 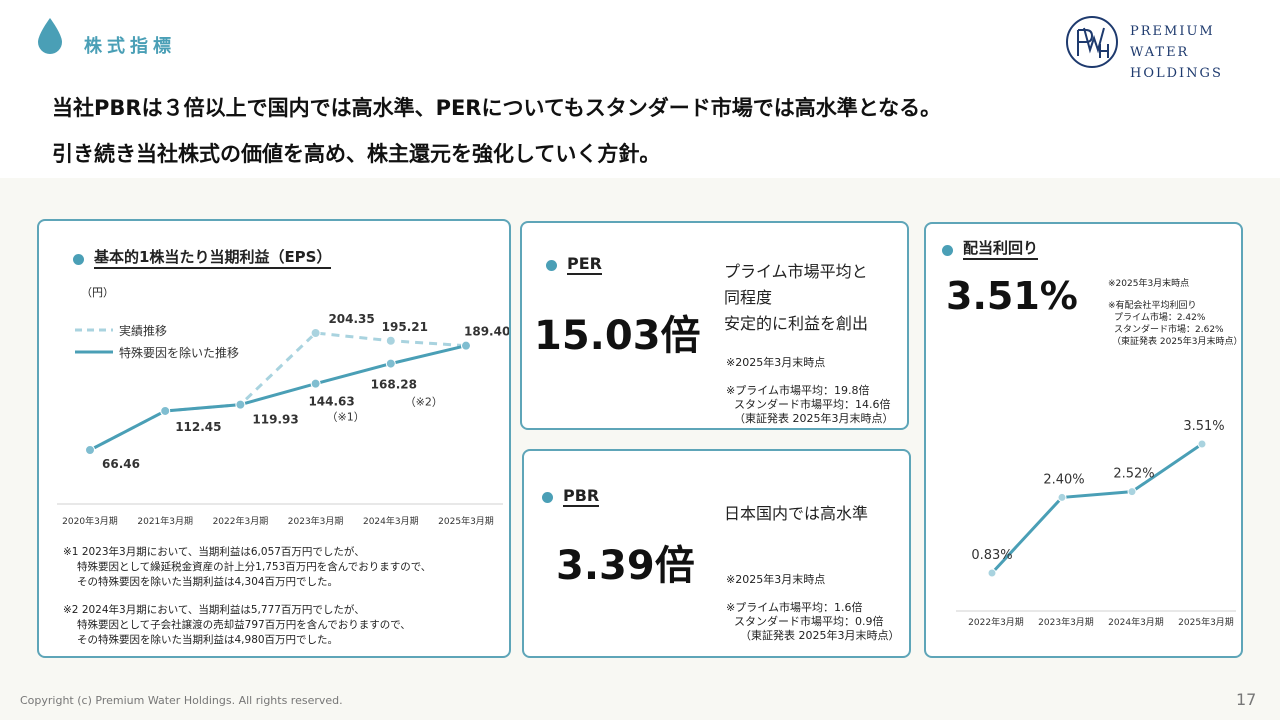 What do you see at coordinates (1012, 296) in the screenshot?
I see `dividend-value: 3.51%` at bounding box center [1012, 296].